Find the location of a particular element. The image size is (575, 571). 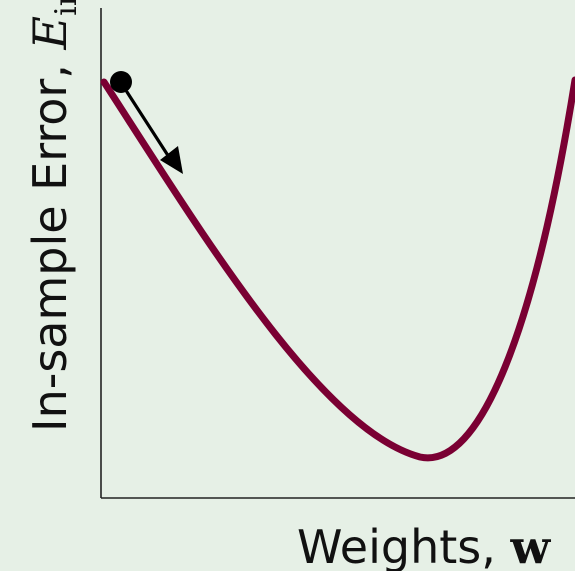

svg-text: In-sample Error, Ein is located at coordinates (53, 216).